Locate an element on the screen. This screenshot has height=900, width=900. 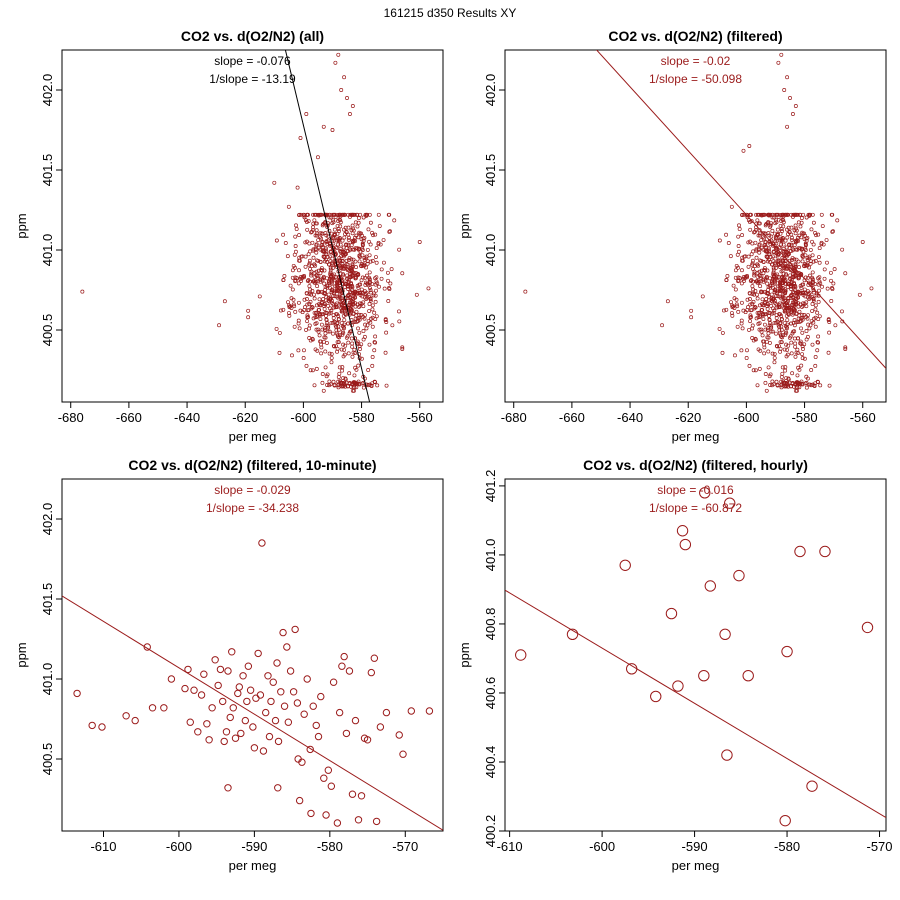
y-axis-label: ppm is located at coordinates (21, 225).